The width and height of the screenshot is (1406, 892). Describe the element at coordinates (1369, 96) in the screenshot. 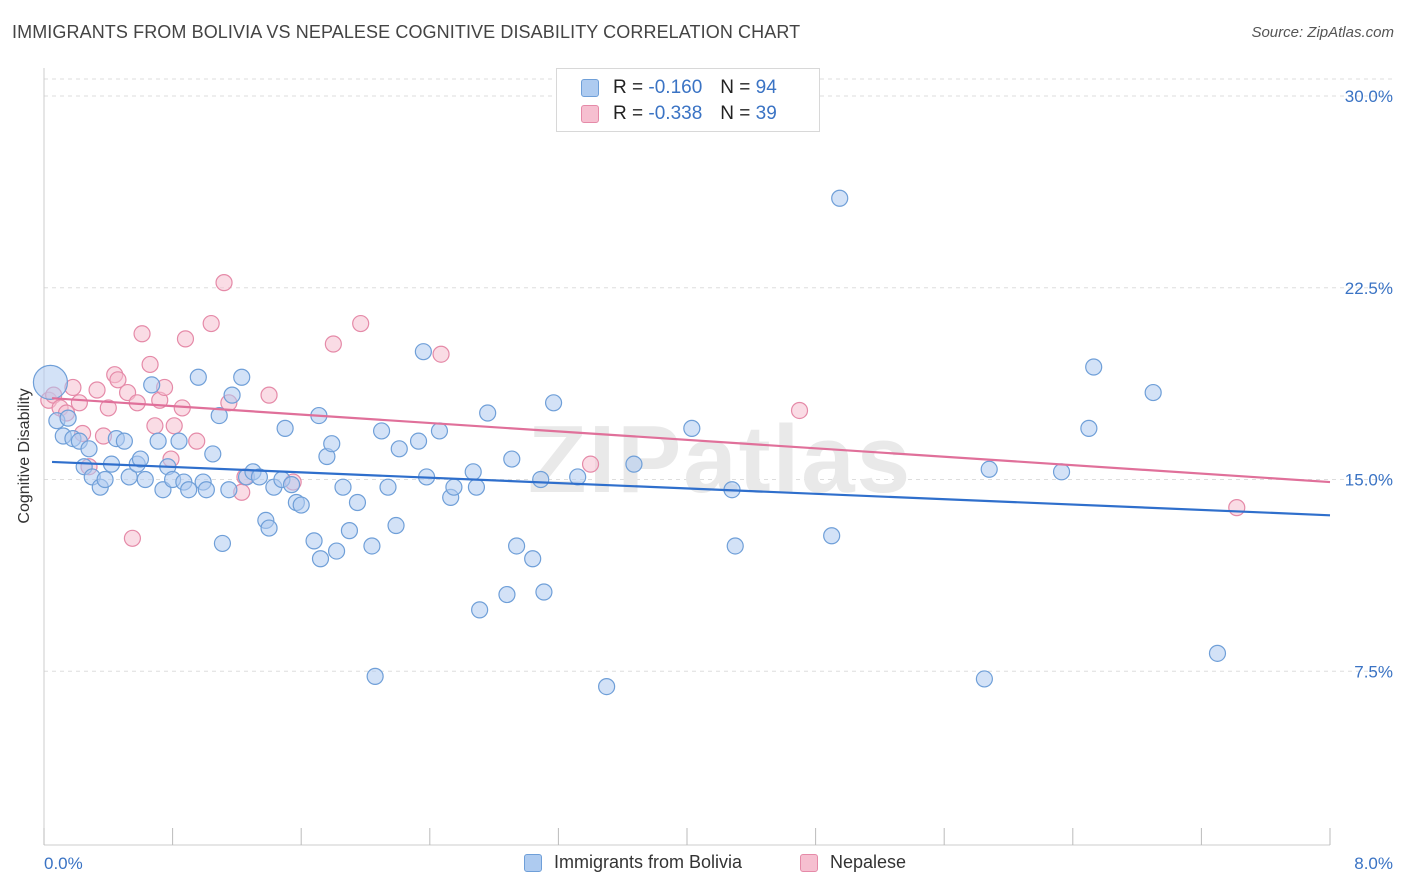

I see `y-tick-label: 30.0%` at that location.